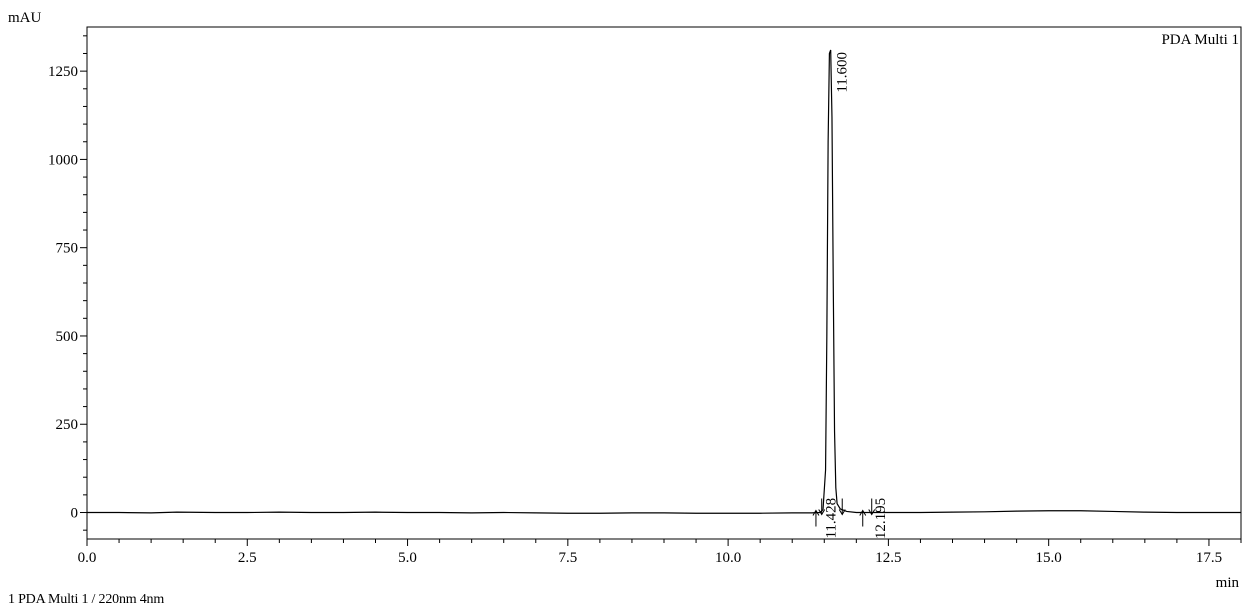 This screenshot has width=1250, height=613. I want to click on detector-legend: 1 PDA Multi 1 / 220nm 4nm, so click(86, 599).